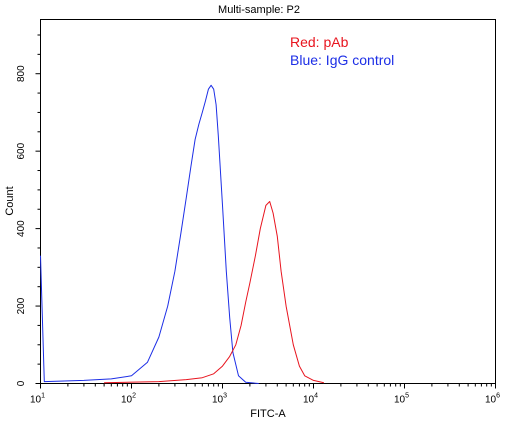 The height and width of the screenshot is (421, 512). Describe the element at coordinates (265, 394) in the screenshot. I see `x-axis: 10¹ 10² 10³ 10⁴ 10⁵ 10⁶` at that location.